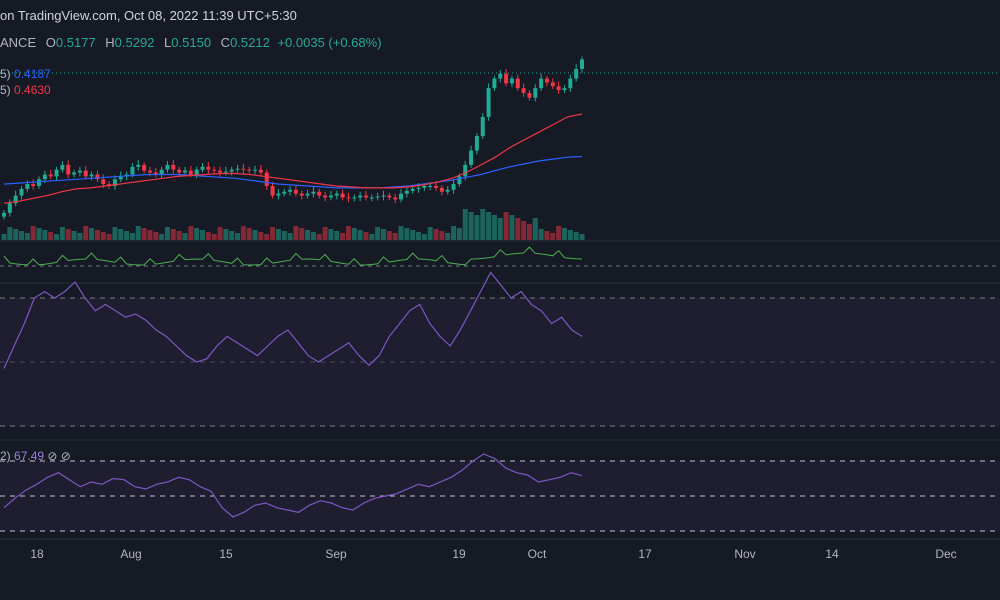 Image resolution: width=1000 pixels, height=600 pixels. What do you see at coordinates (25, 74) in the screenshot?
I see `ma-slow-legend: 5) 0.4187` at bounding box center [25, 74].